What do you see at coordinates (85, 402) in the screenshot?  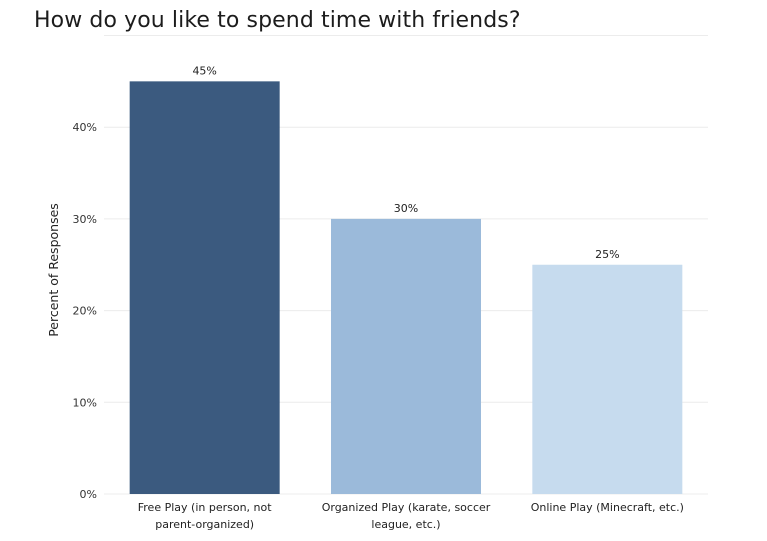 I see `y-tick-label: 10%` at bounding box center [85, 402].